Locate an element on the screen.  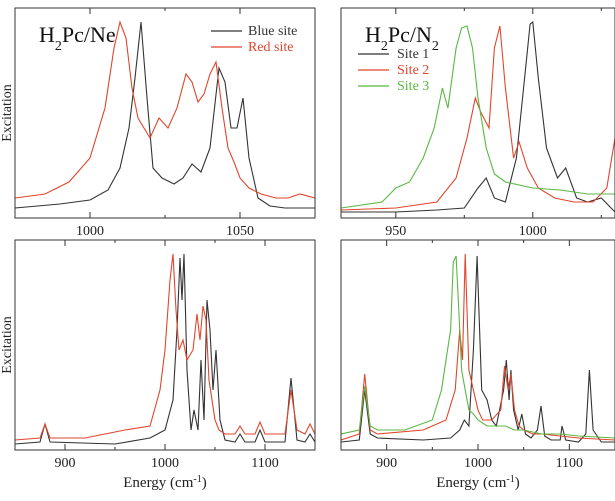
legend-entry: Site 1 is located at coordinates (413, 54).